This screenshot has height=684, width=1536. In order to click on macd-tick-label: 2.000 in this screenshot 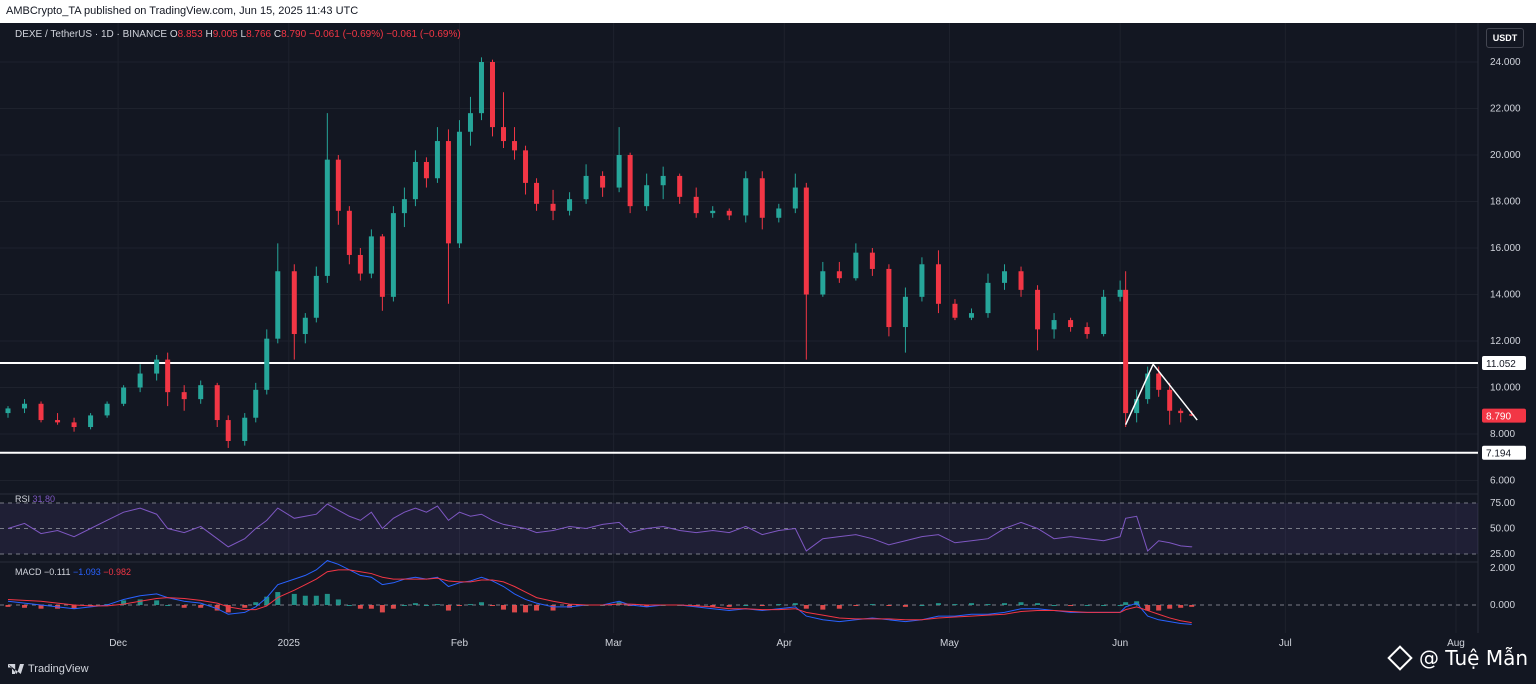, I will do `click(1502, 568)`.